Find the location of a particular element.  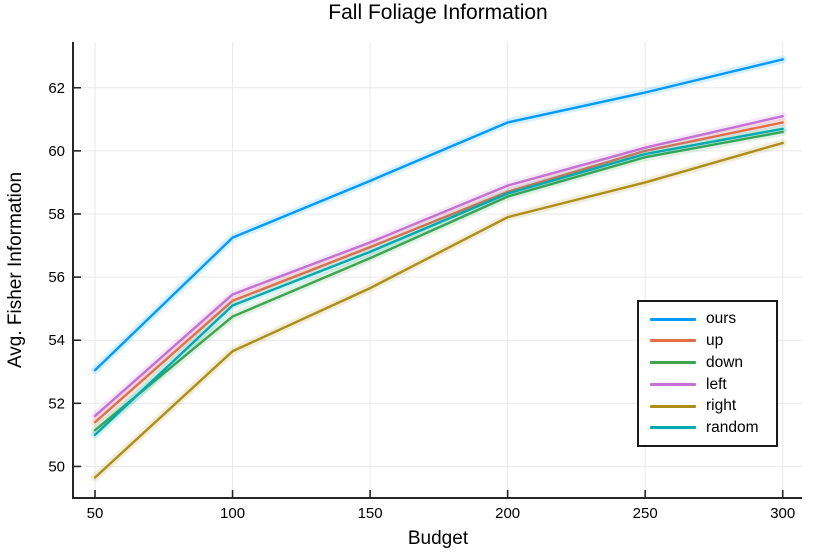

legend-swatch-down is located at coordinates (673, 363).